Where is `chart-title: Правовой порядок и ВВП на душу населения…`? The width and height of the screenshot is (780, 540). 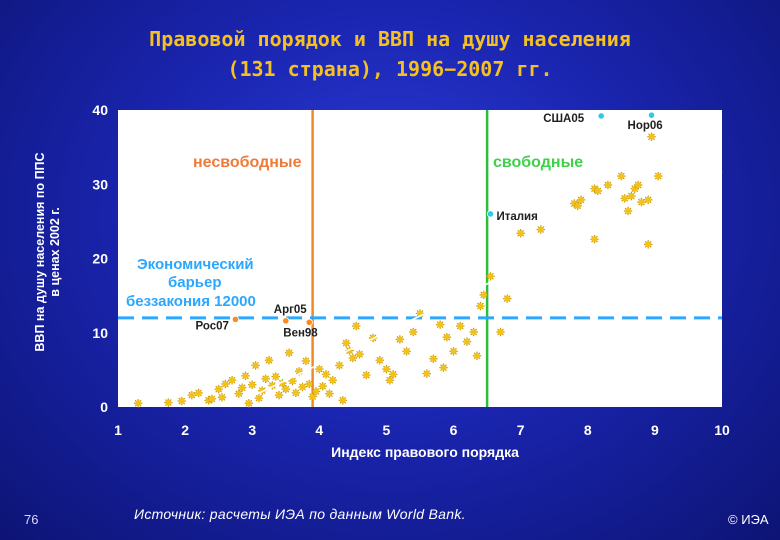
chart-title: Правовой порядок и ВВП на душу населения… is located at coordinates (390, 54).